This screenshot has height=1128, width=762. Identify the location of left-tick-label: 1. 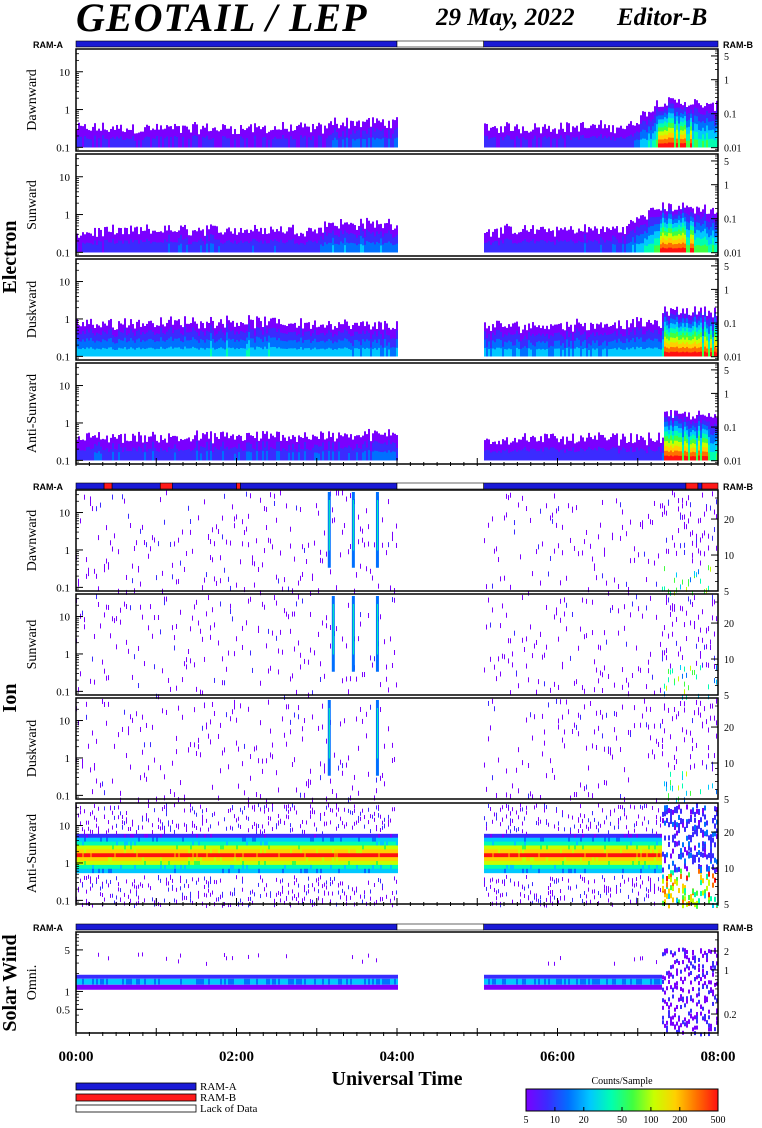
(68, 320).